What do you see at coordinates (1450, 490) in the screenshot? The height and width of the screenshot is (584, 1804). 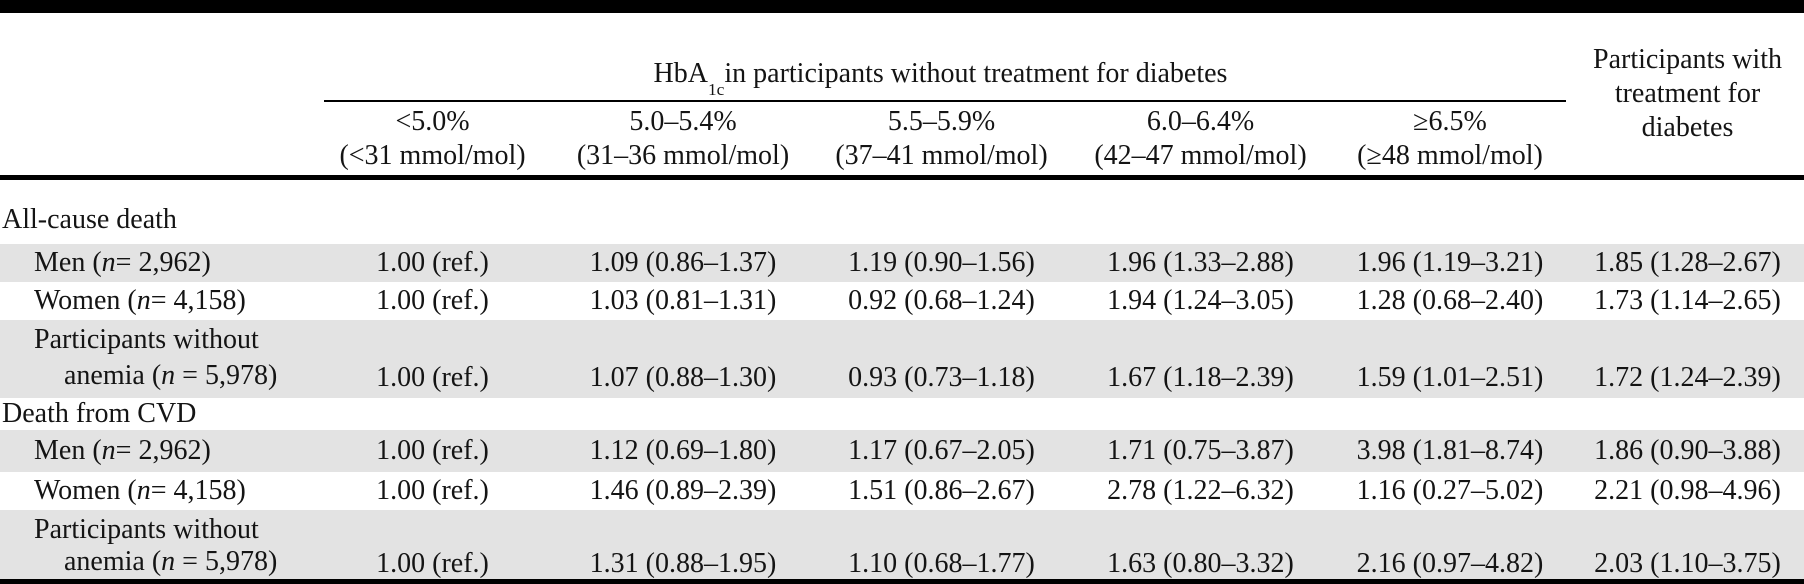 I see `hr-value: 1.16 (0.27–5.02)` at bounding box center [1450, 490].